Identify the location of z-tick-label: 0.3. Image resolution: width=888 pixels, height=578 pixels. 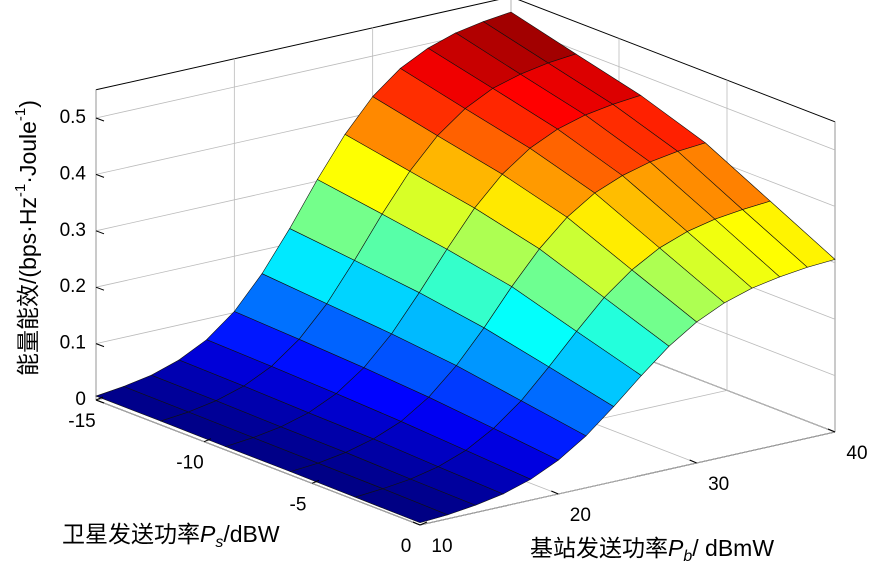
(73, 230).